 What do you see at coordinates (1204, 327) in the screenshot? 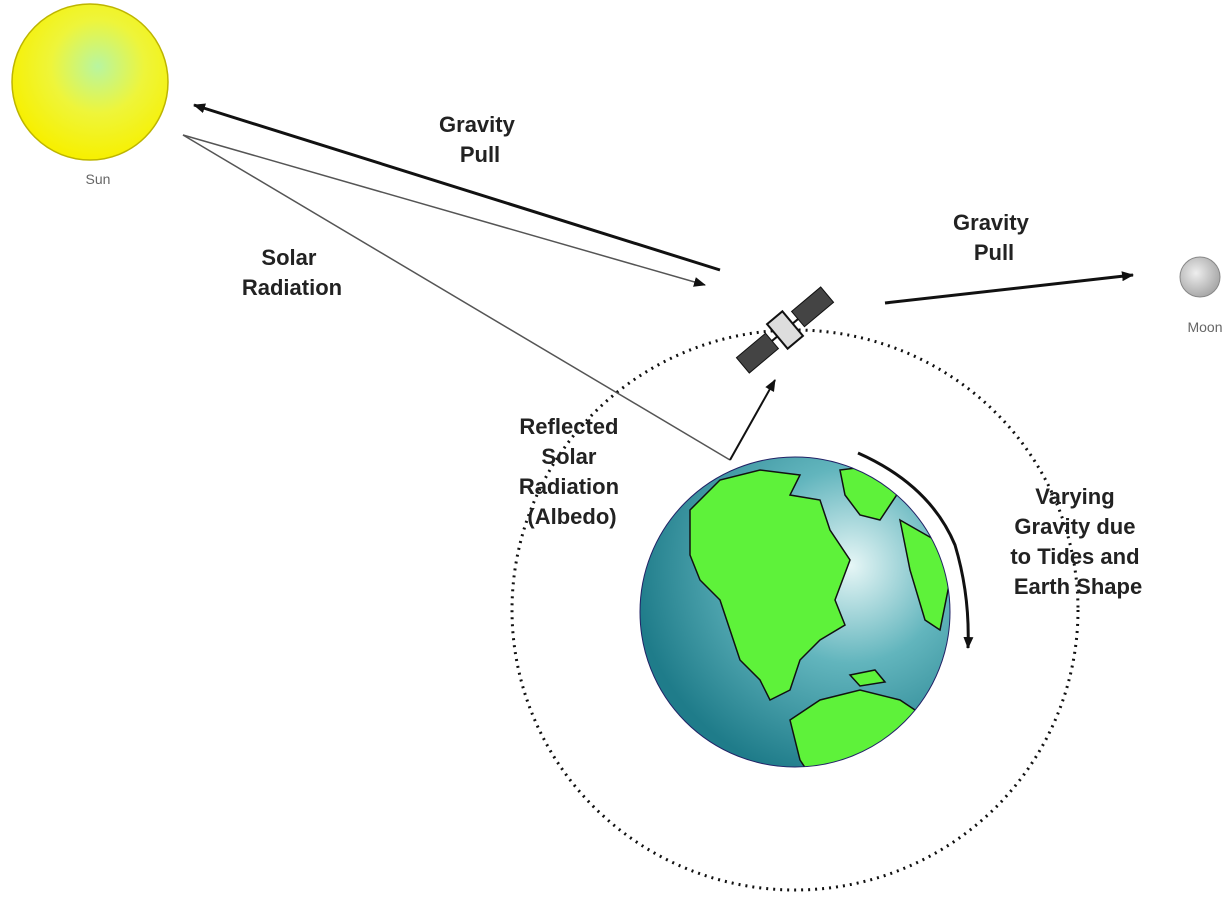
I see `moon-label: Moon` at bounding box center [1204, 327].